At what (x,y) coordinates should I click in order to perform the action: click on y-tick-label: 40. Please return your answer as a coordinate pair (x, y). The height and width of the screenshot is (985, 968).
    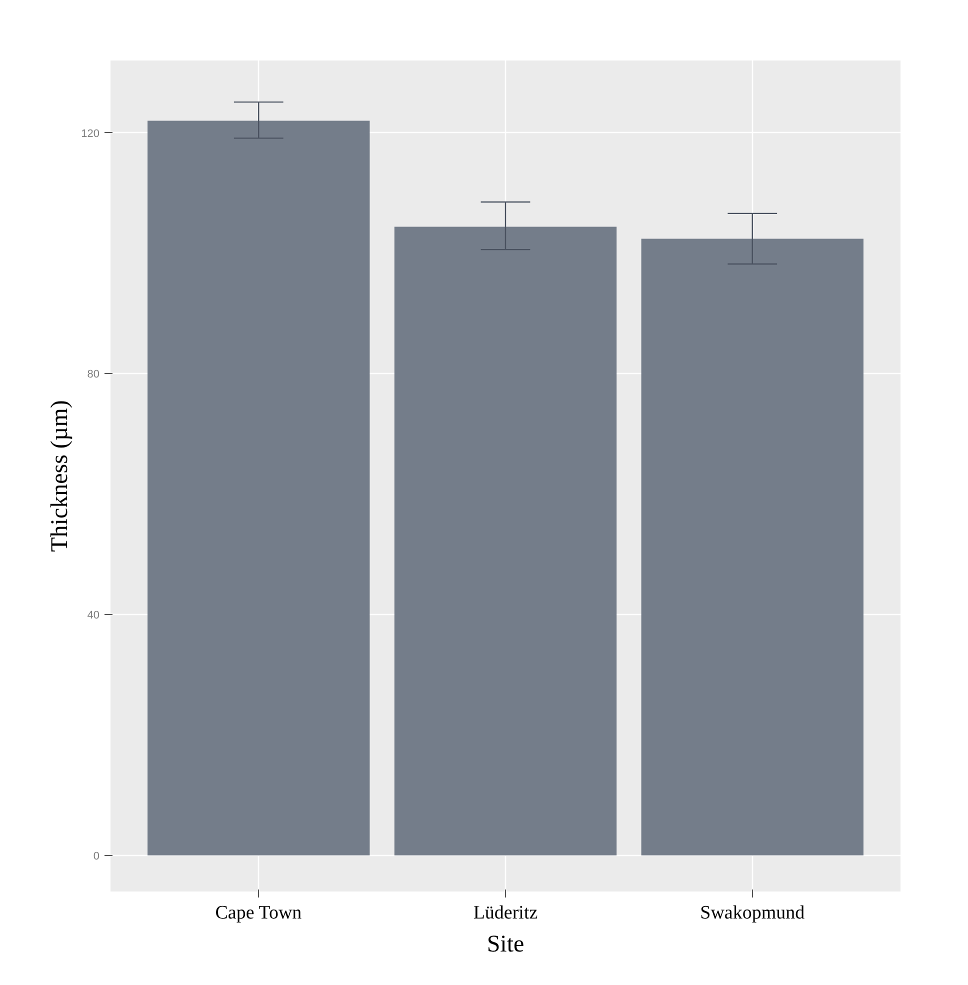
    Looking at the image, I should click on (93, 616).